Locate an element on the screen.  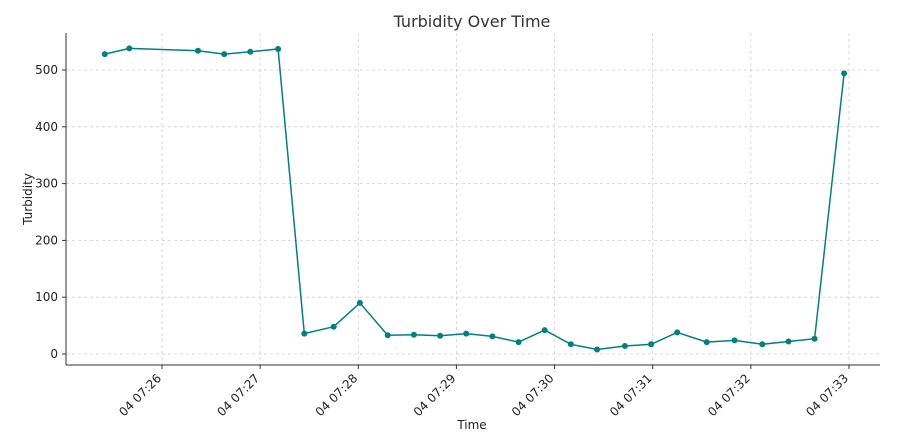
chart-title: Turbidity Over Time is located at coordinates (472, 21).